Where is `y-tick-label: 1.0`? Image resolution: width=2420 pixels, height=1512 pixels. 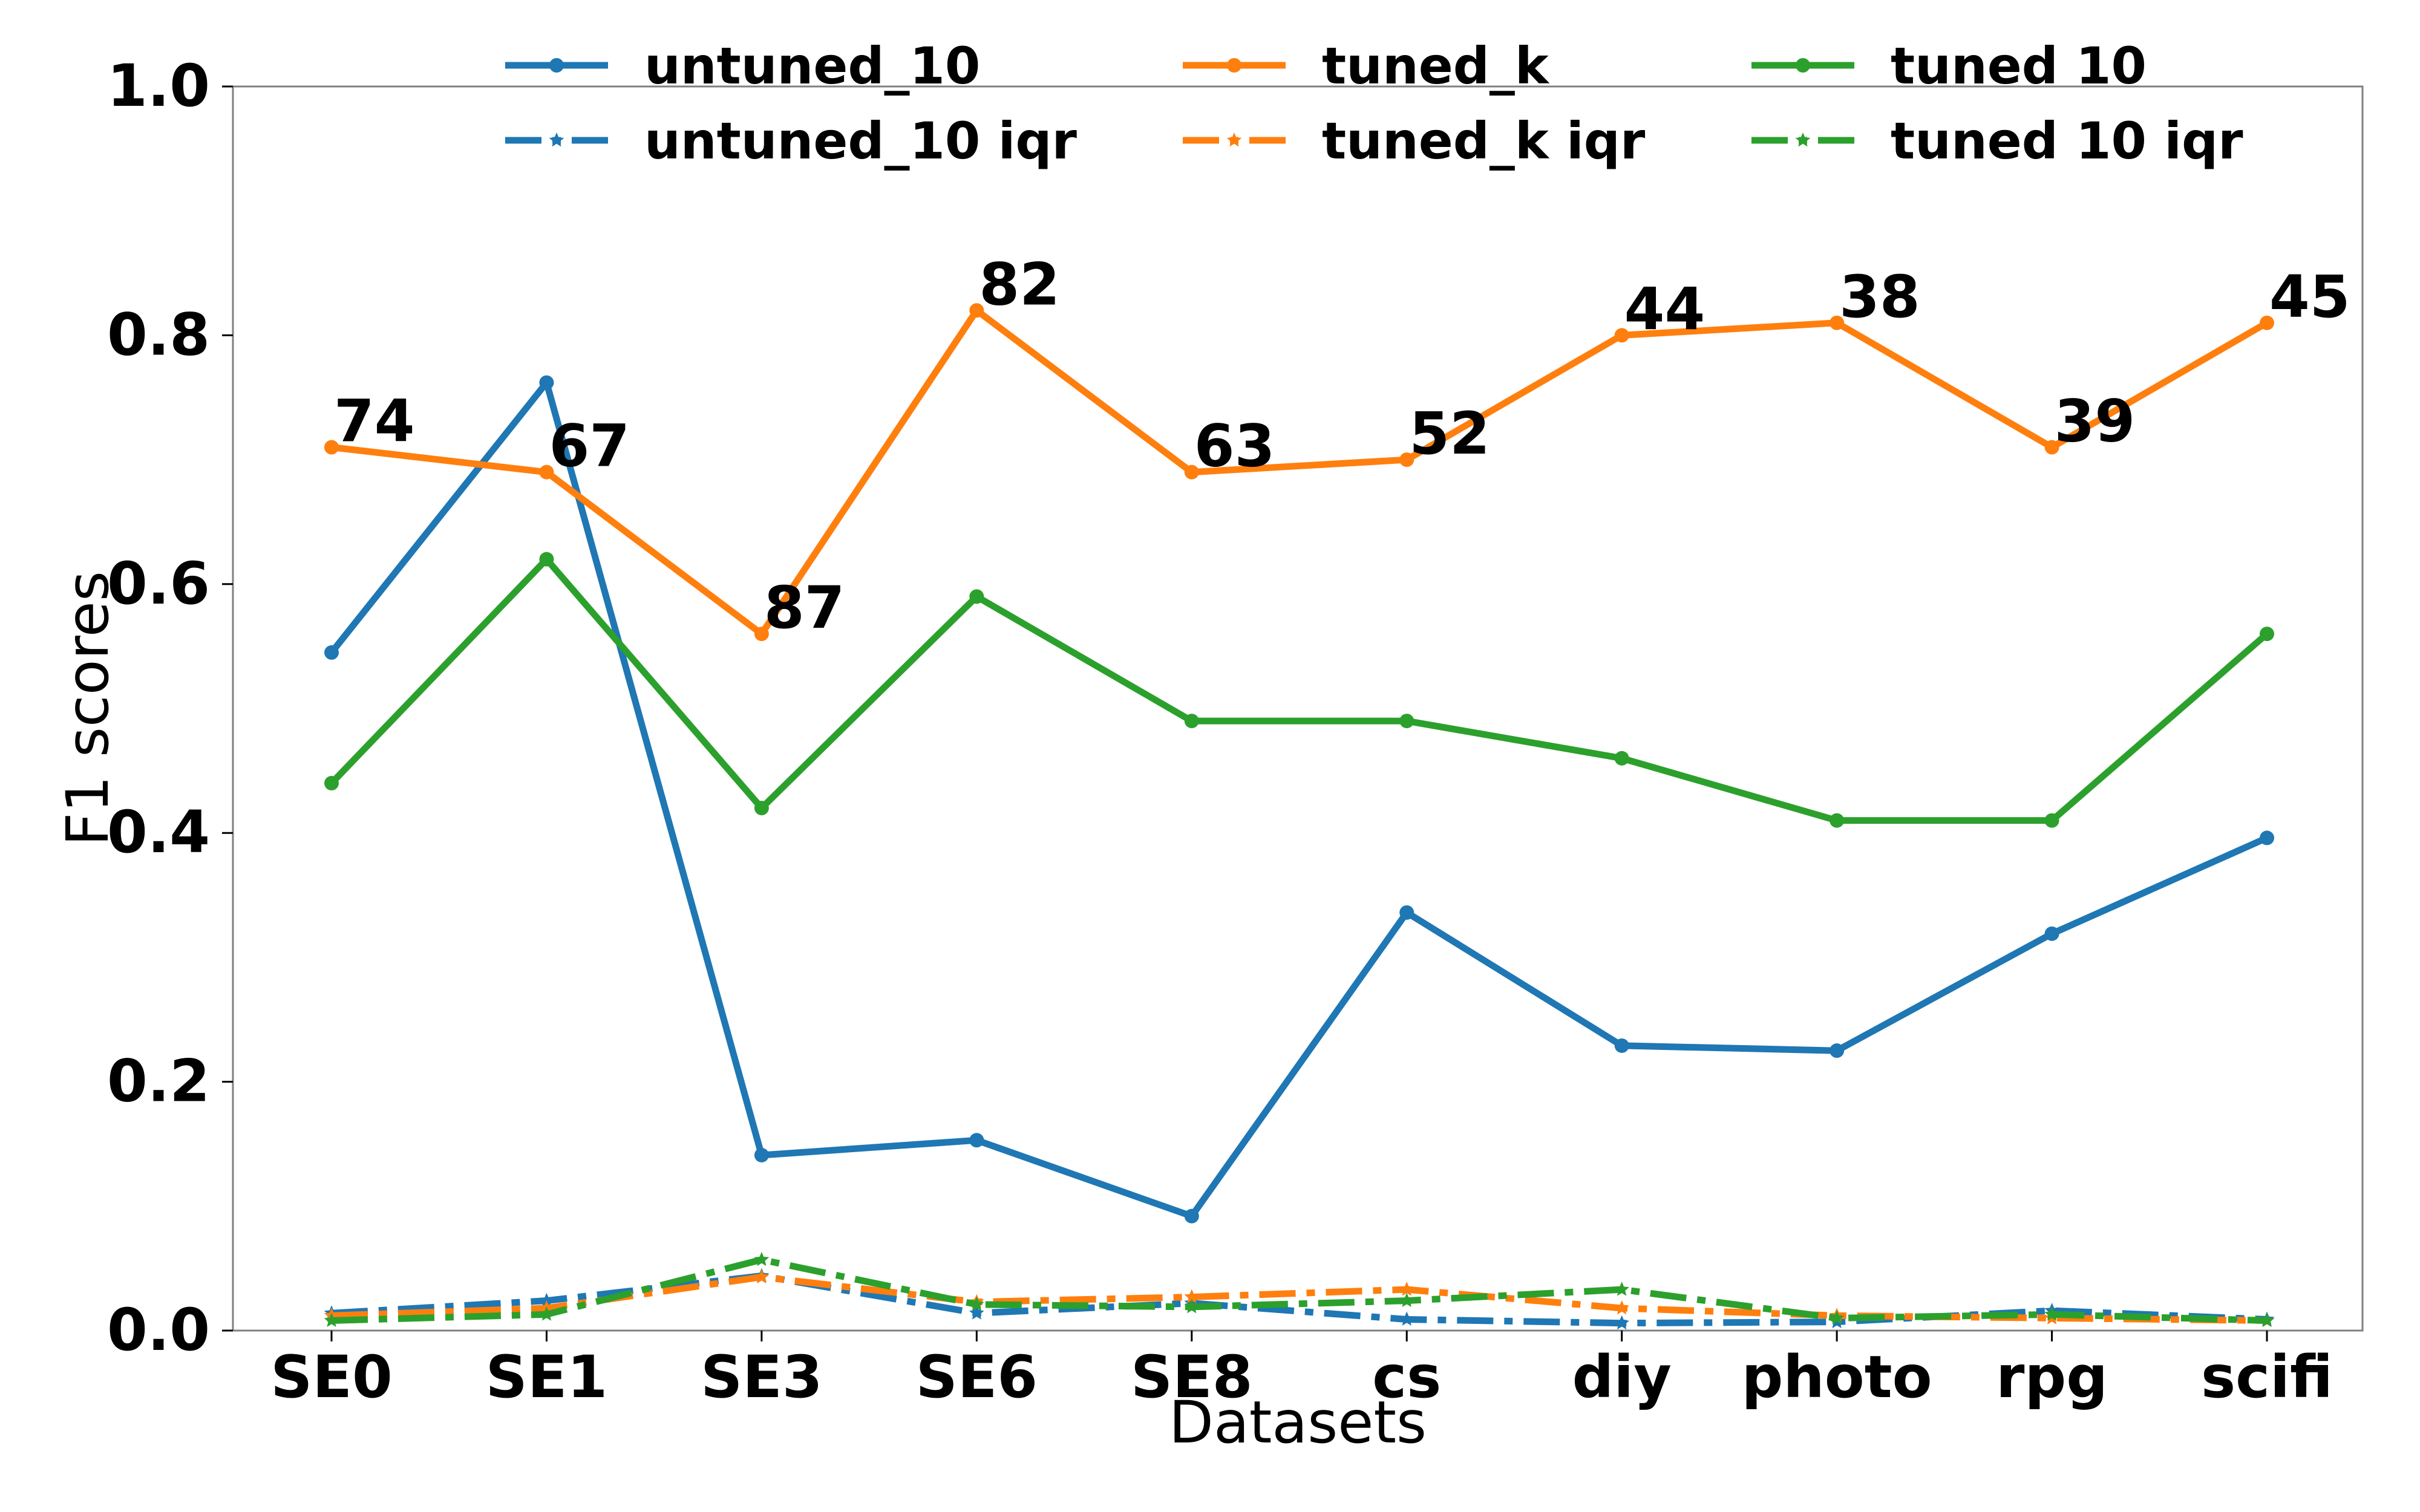 y-tick-label: 1.0 is located at coordinates (158, 86).